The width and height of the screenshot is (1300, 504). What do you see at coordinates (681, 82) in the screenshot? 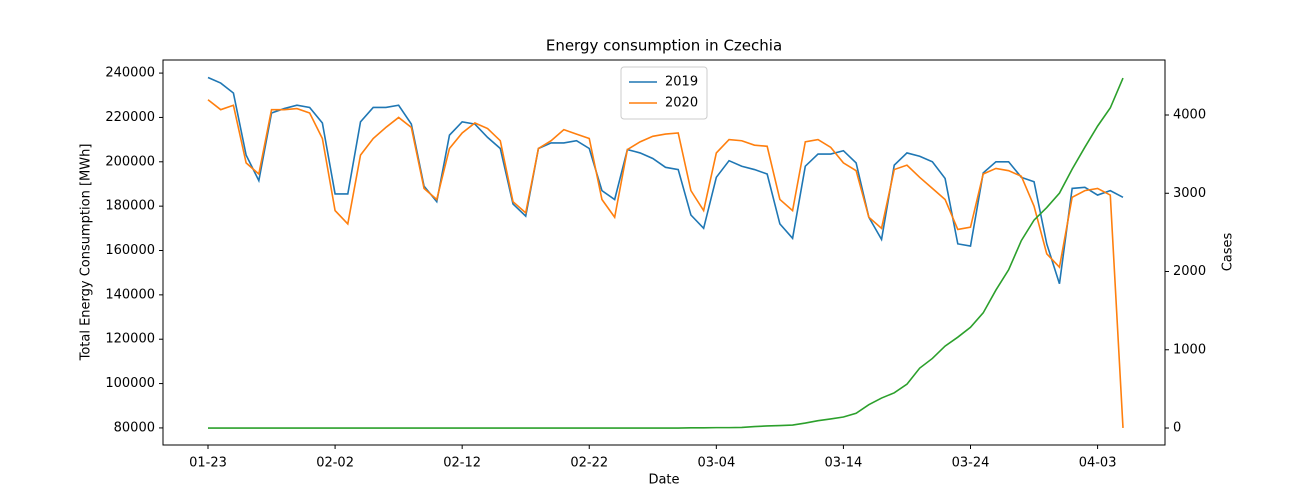
I see `legend-label: 2019` at bounding box center [681, 82].